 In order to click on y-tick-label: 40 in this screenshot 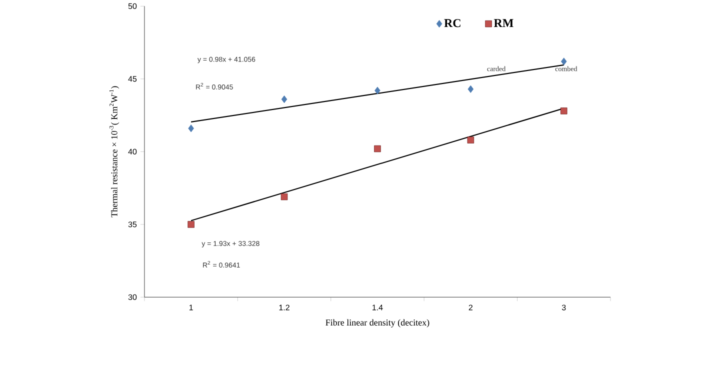, I will do `click(132, 152)`.